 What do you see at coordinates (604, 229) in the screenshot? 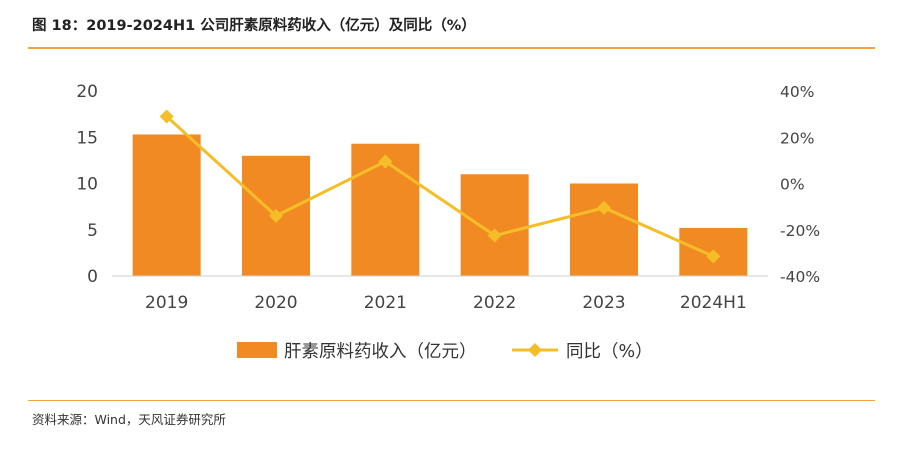
I see `bar-2023` at bounding box center [604, 229].